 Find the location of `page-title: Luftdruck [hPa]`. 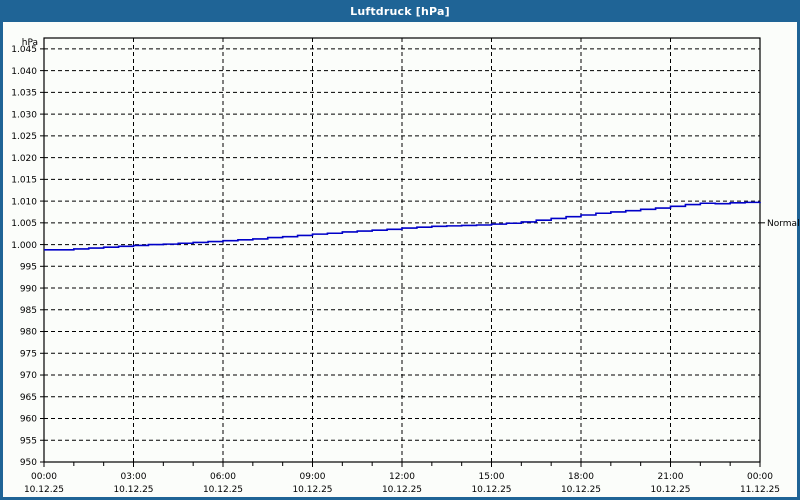

page-title: Luftdruck [hPa] is located at coordinates (400, 11).